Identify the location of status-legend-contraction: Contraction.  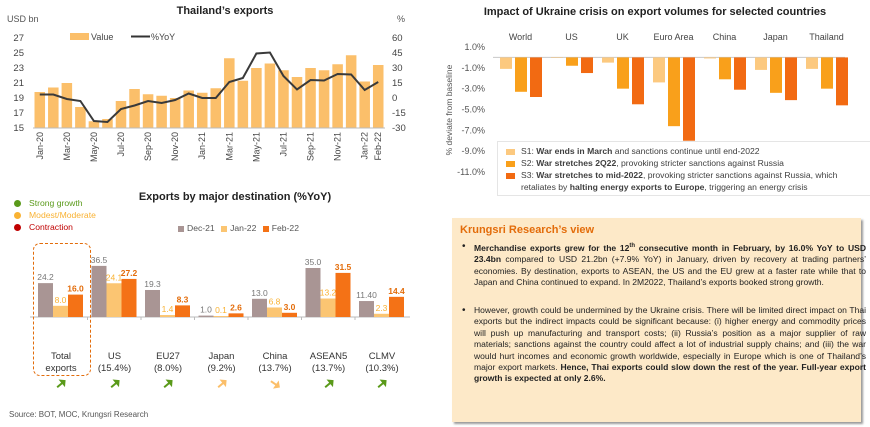
(43, 227).